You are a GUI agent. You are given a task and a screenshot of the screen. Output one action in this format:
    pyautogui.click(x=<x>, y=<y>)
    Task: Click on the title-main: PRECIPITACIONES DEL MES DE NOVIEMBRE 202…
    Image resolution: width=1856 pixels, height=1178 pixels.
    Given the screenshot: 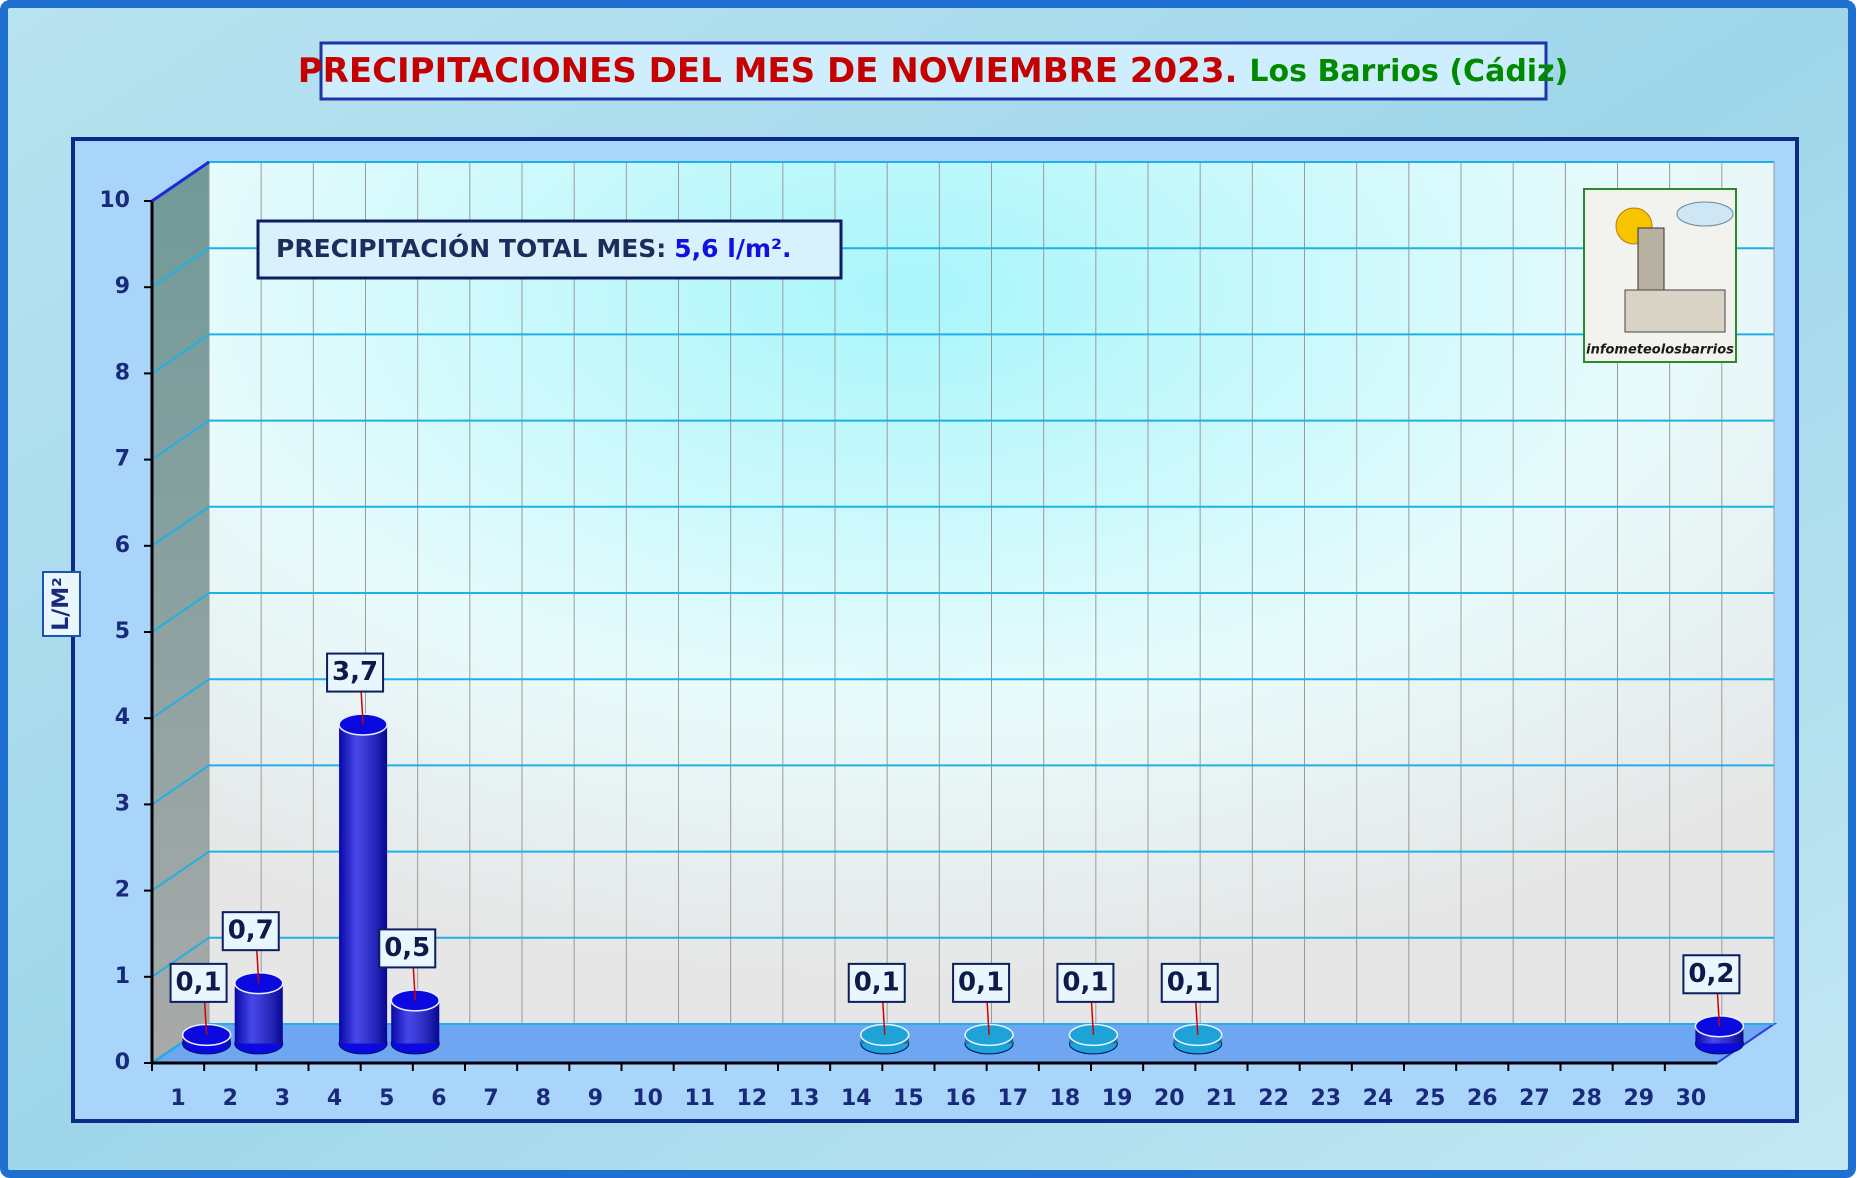 What is the action you would take?
    pyautogui.click(x=768, y=71)
    